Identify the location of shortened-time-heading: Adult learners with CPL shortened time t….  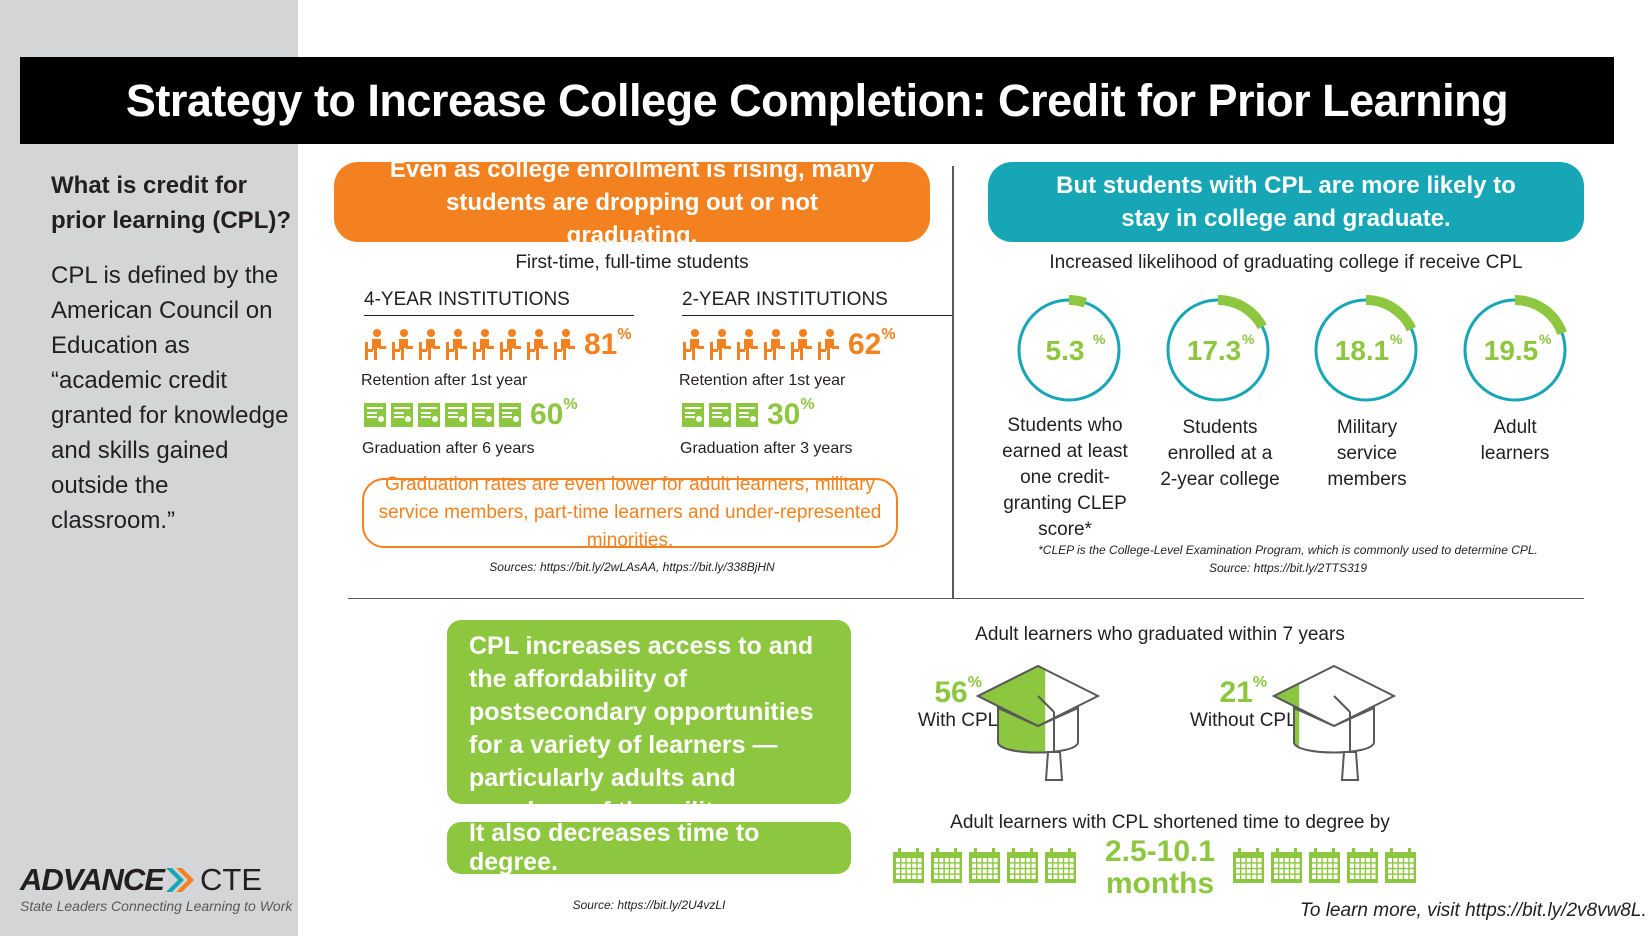
(1170, 822).